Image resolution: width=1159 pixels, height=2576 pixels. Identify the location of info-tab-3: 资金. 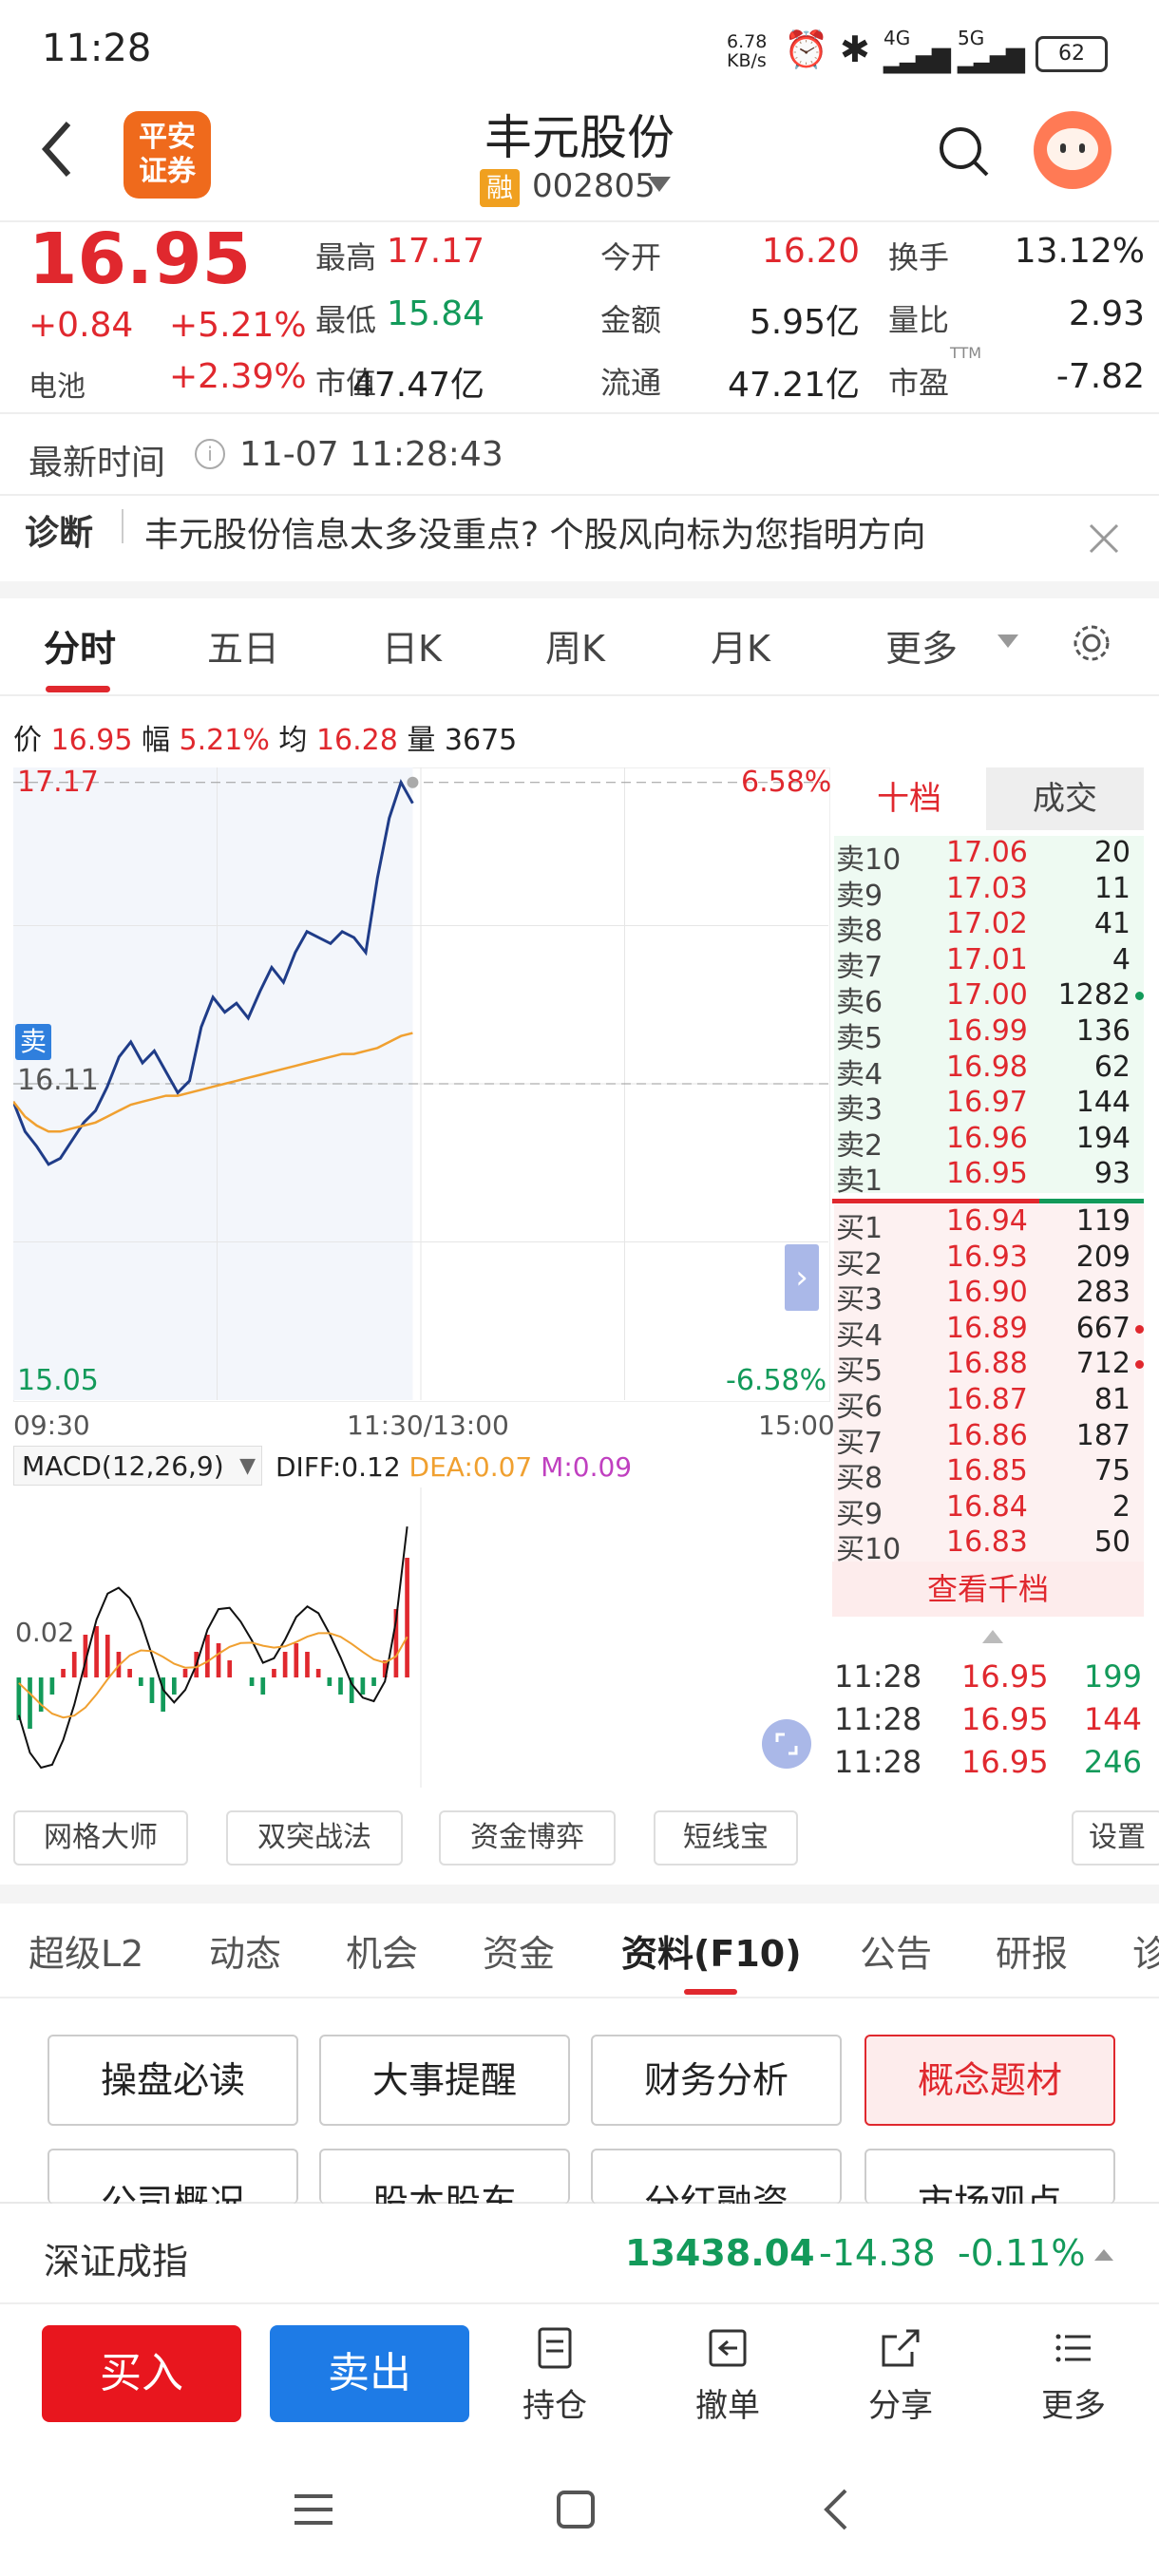
(519, 1954).